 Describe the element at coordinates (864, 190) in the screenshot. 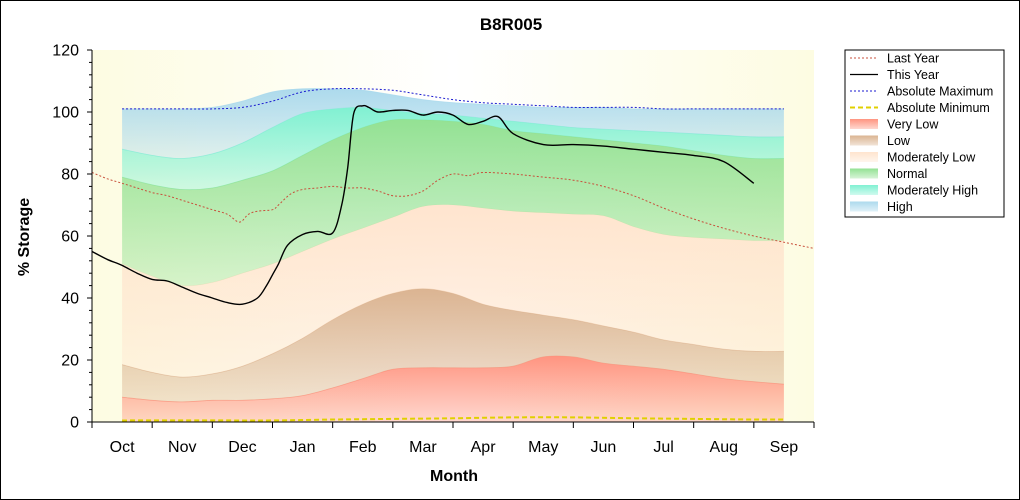

I see `legend-swatch-moderately-high` at that location.